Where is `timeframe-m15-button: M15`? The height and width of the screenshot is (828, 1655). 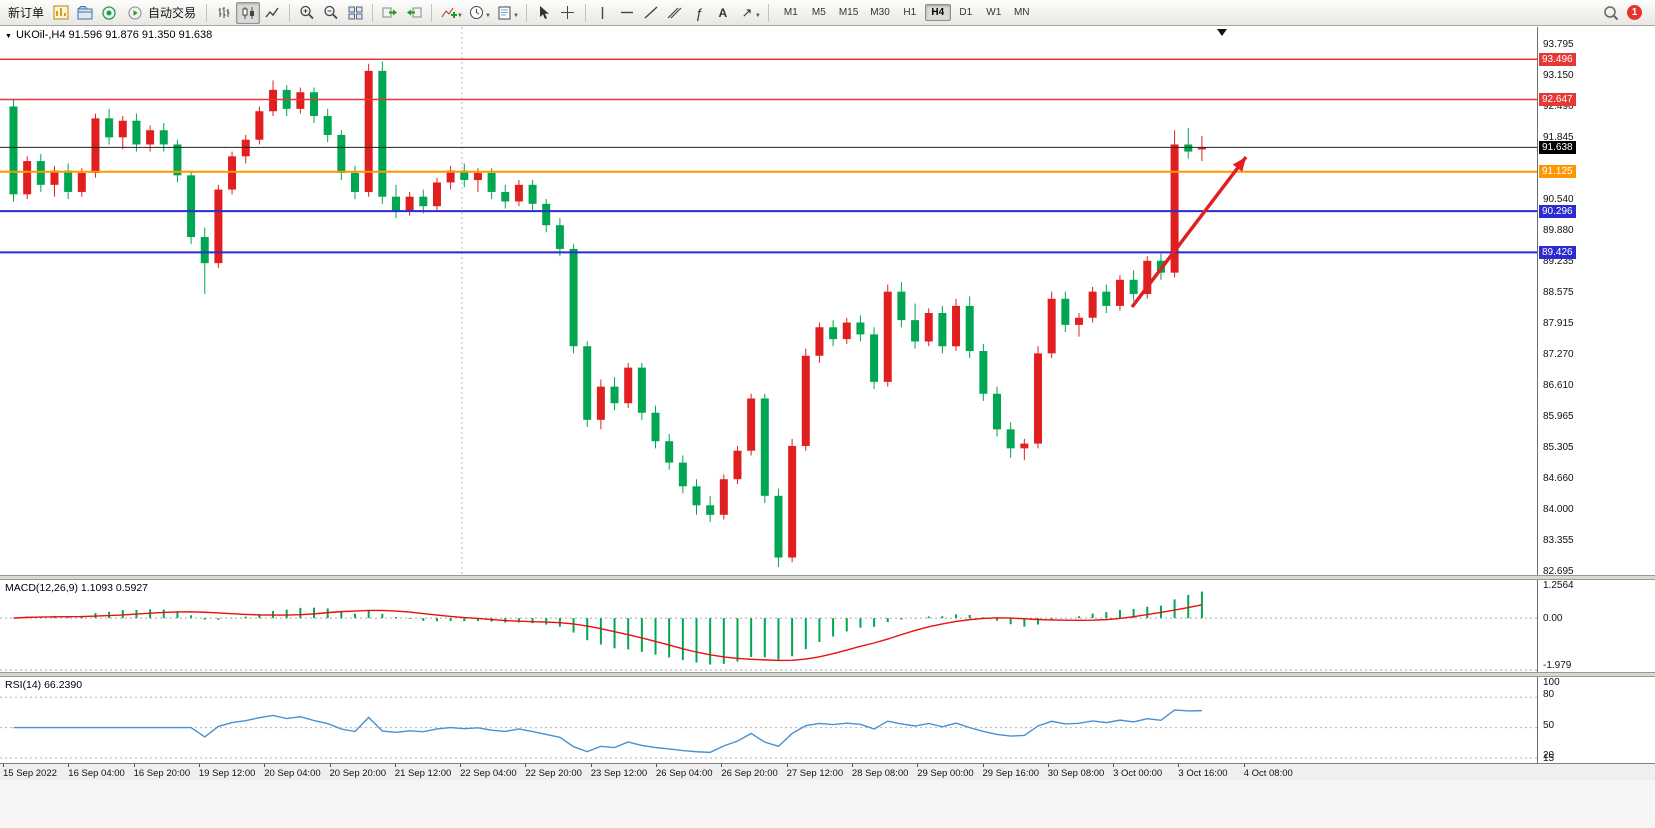
timeframe-m15-button: M15 is located at coordinates (848, 12).